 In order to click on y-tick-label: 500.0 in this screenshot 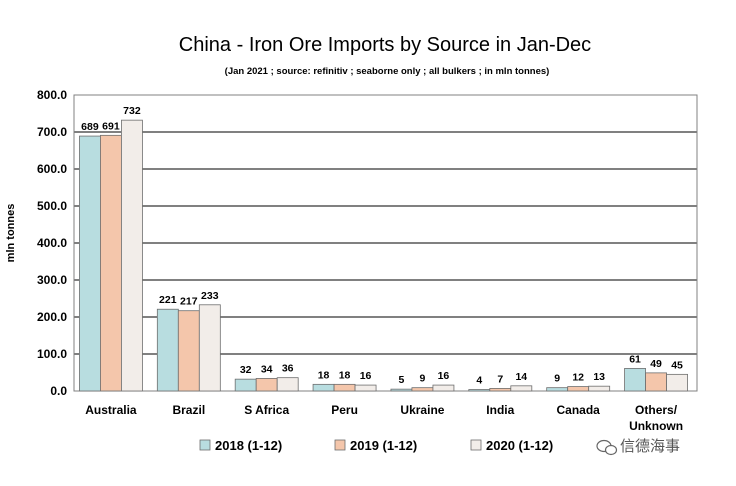, I will do `click(52, 206)`.